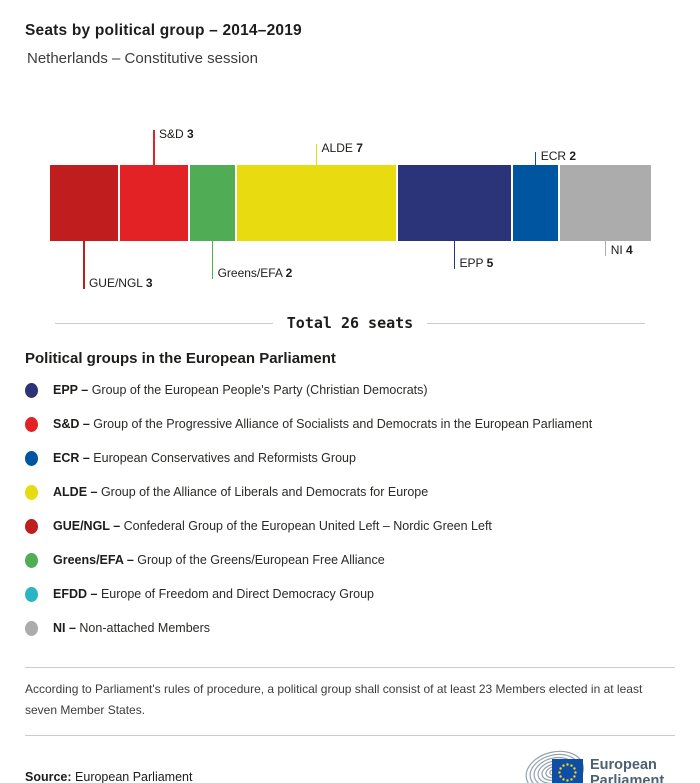  I want to click on callout-line-greens-efa, so click(212, 260).